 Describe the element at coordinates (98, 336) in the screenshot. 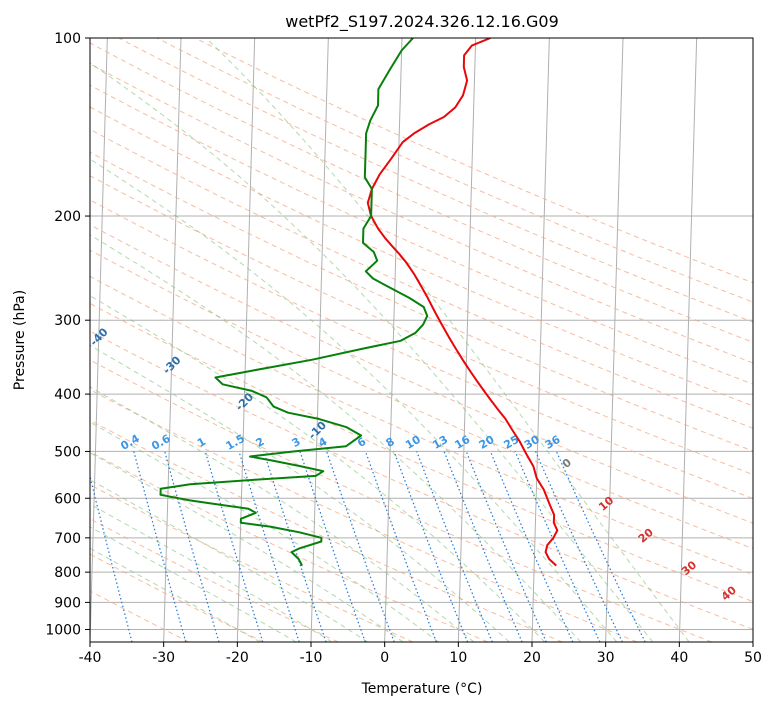

I see `isotherm-label: -40` at that location.